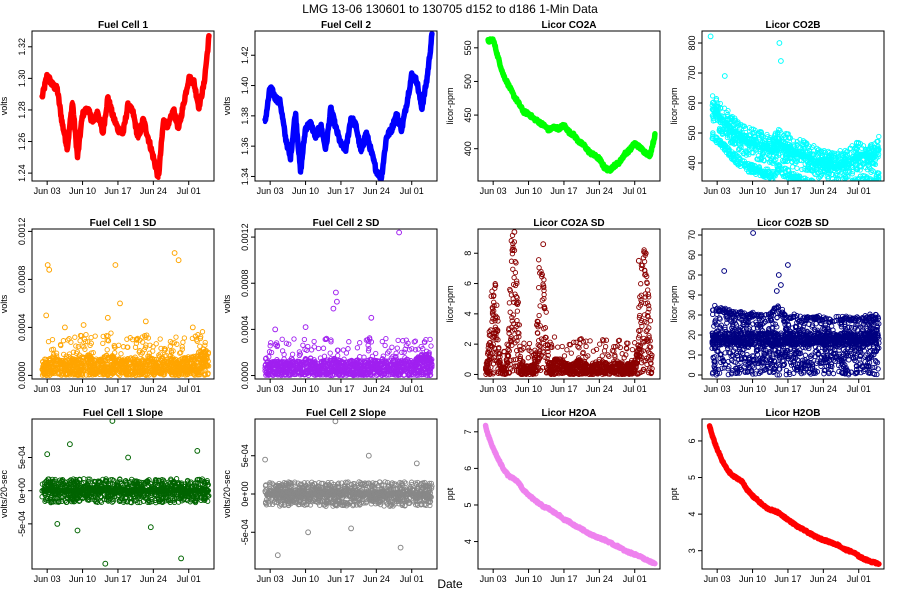 This screenshot has width=900, height=600. What do you see at coordinates (348, 304) in the screenshot?
I see `series-fuel-cell-2-sd` at bounding box center [348, 304].